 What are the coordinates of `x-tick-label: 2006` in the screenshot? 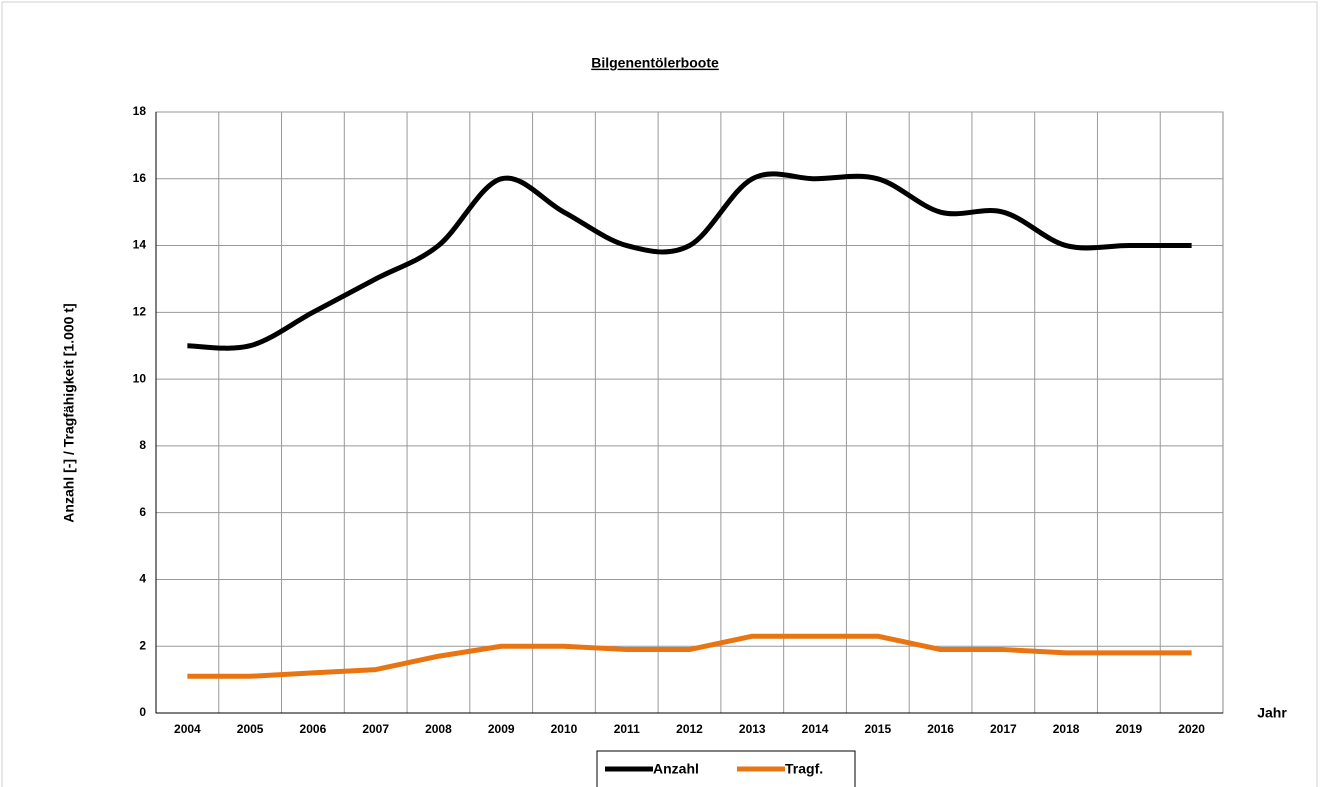 It's located at (313, 729).